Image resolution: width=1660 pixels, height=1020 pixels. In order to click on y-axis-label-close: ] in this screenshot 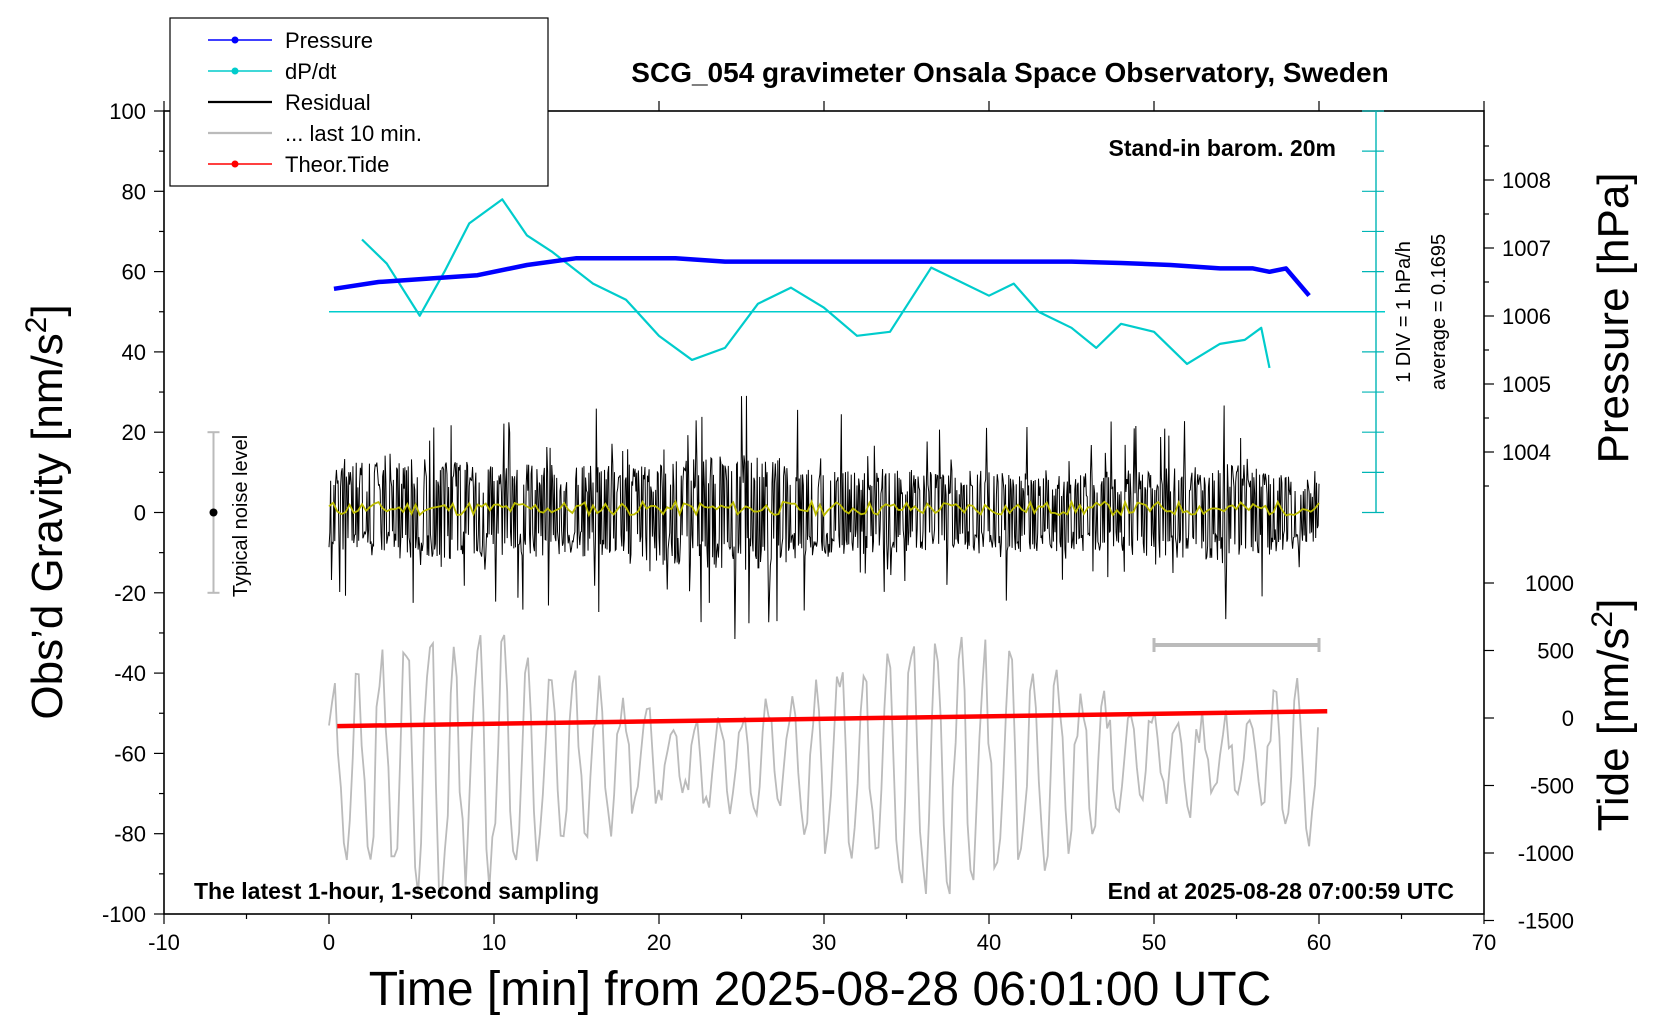, I will do `click(47, 310)`.